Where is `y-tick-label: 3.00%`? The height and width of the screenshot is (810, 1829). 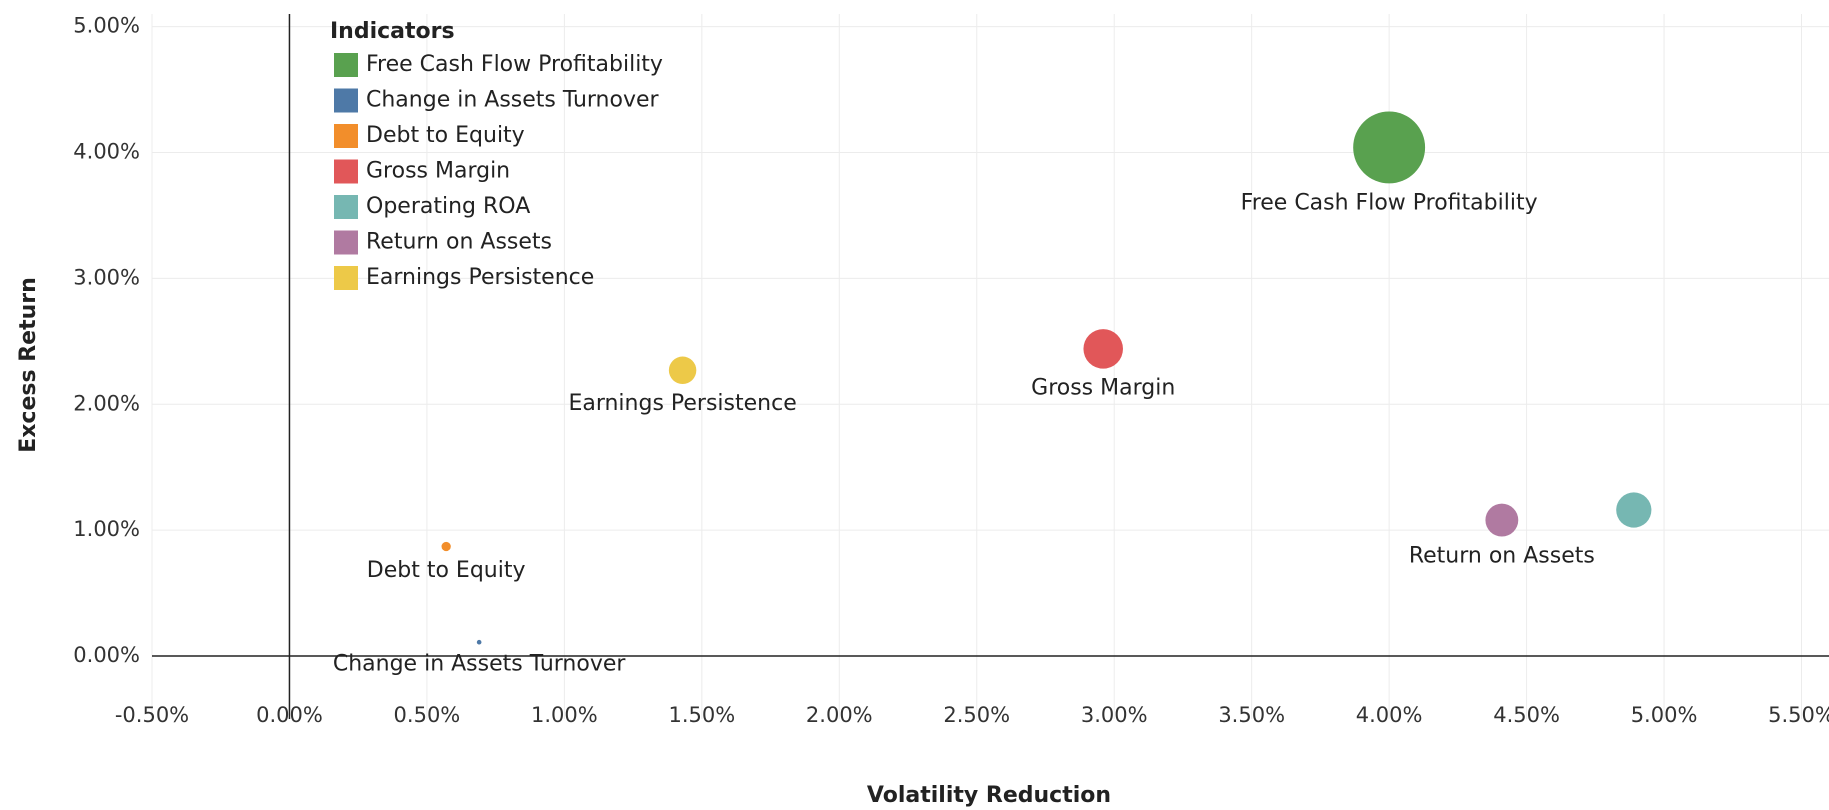 y-tick-label: 3.00% is located at coordinates (106, 277).